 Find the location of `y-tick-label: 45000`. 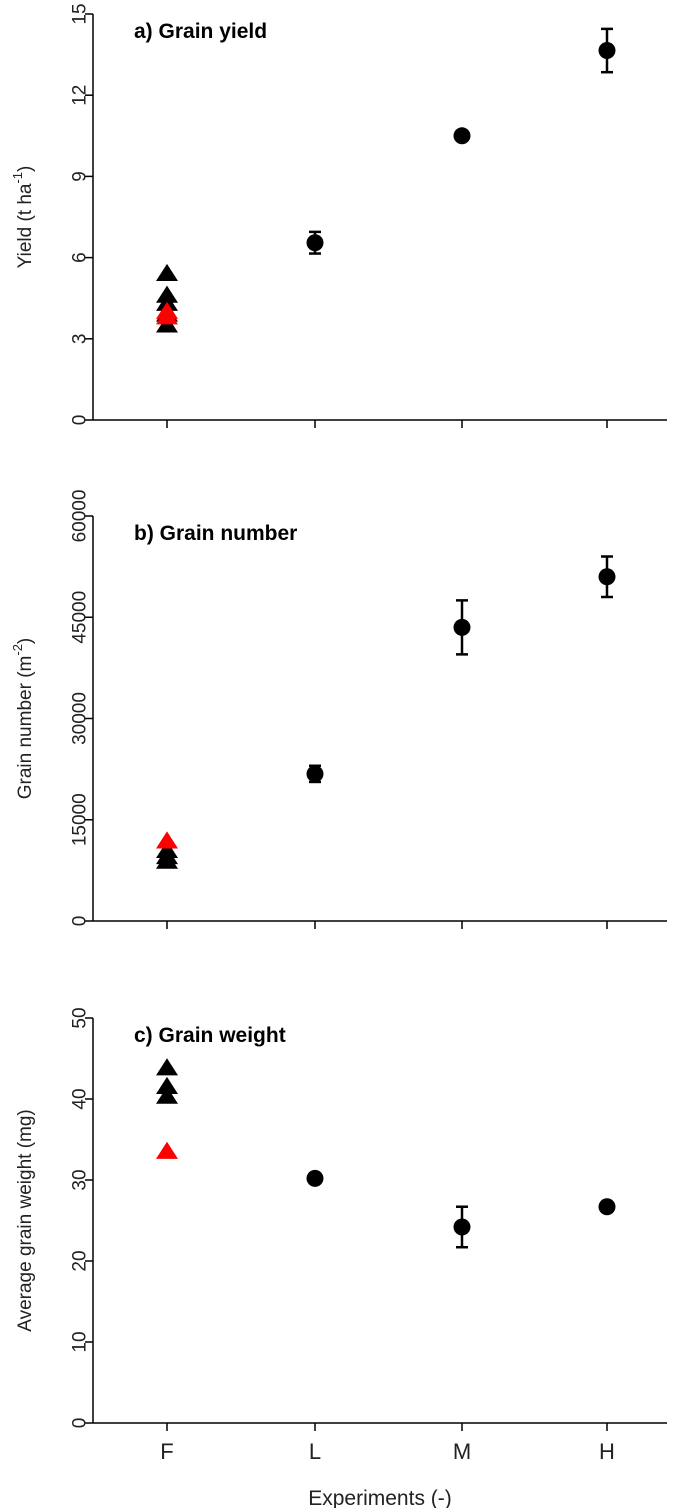

y-tick-label: 45000 is located at coordinates (80, 617).